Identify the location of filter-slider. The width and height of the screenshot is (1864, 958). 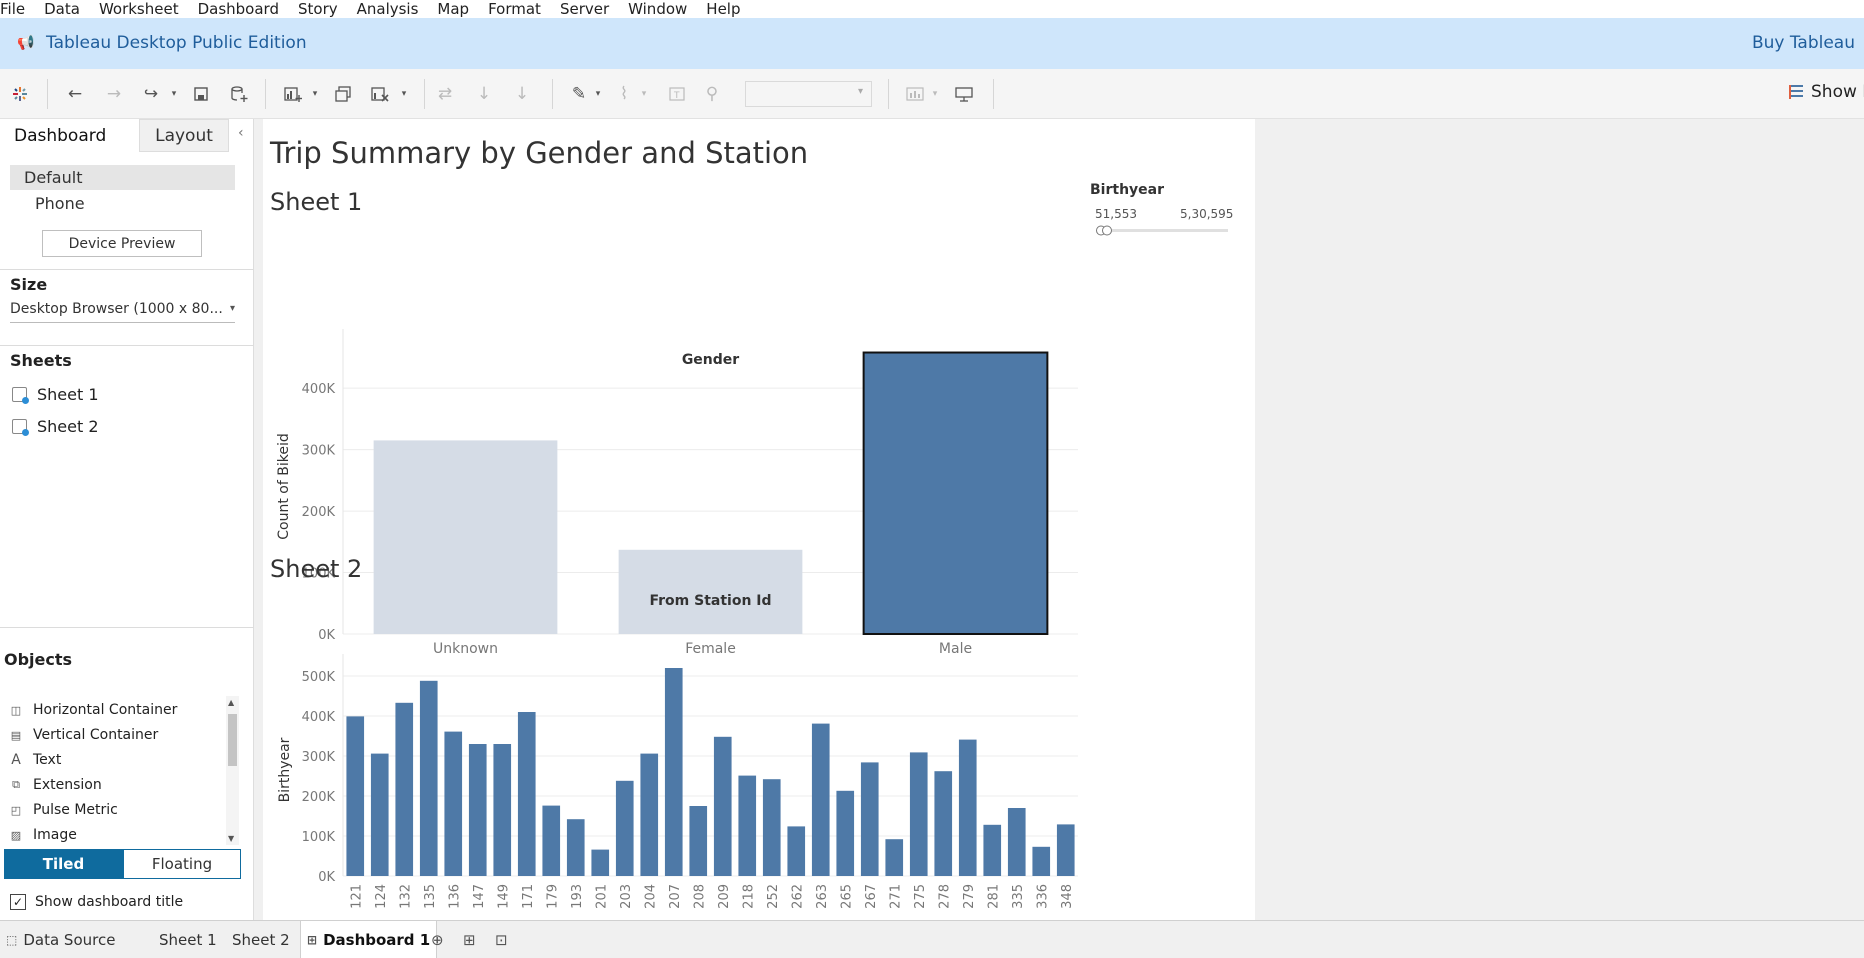
(1164, 231).